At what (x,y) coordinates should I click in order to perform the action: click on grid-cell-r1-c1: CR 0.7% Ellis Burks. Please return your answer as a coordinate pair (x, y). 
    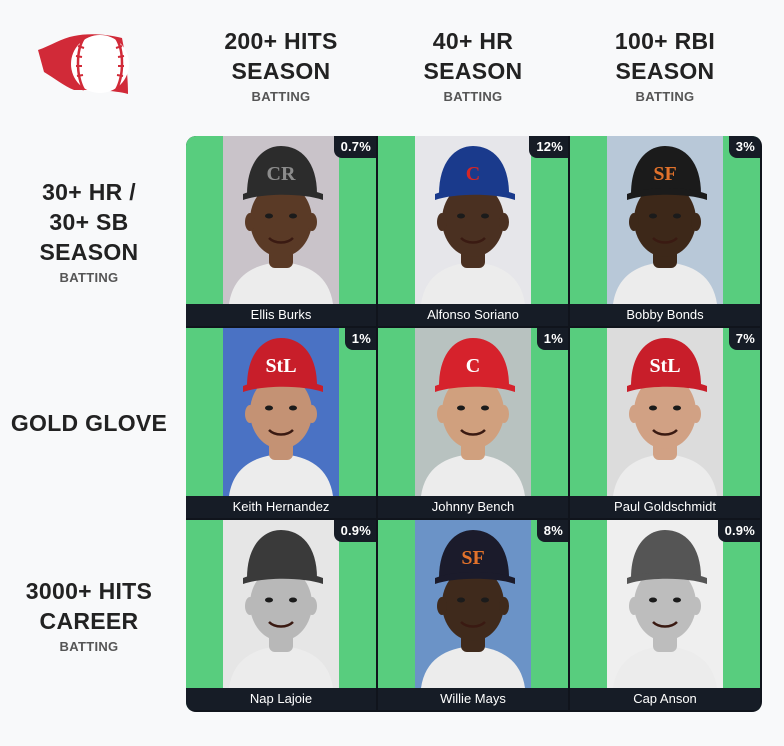
    Looking at the image, I should click on (281, 231).